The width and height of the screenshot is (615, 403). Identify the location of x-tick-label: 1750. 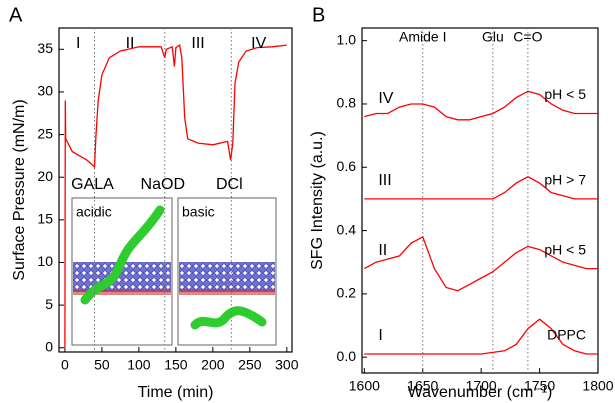
(539, 386).